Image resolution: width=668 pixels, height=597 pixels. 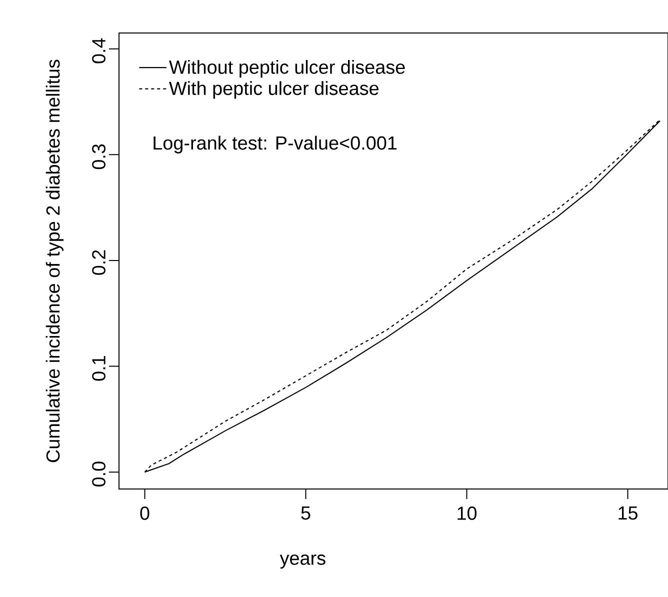 What do you see at coordinates (628, 513) in the screenshot?
I see `x-tick-label: 15` at bounding box center [628, 513].